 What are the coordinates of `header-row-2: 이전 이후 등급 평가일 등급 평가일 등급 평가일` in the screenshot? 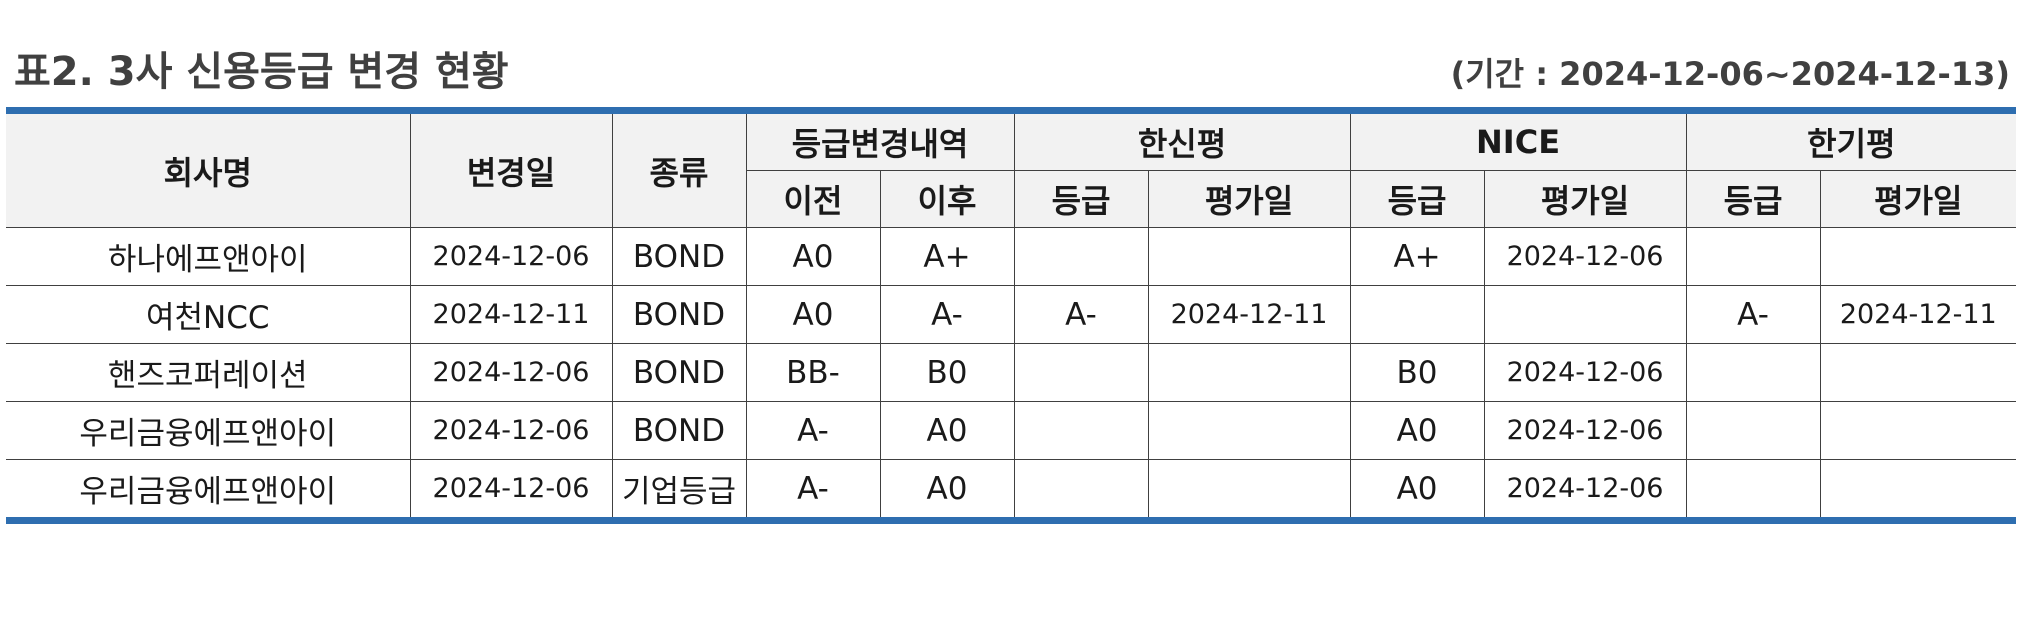 It's located at (1011, 199).